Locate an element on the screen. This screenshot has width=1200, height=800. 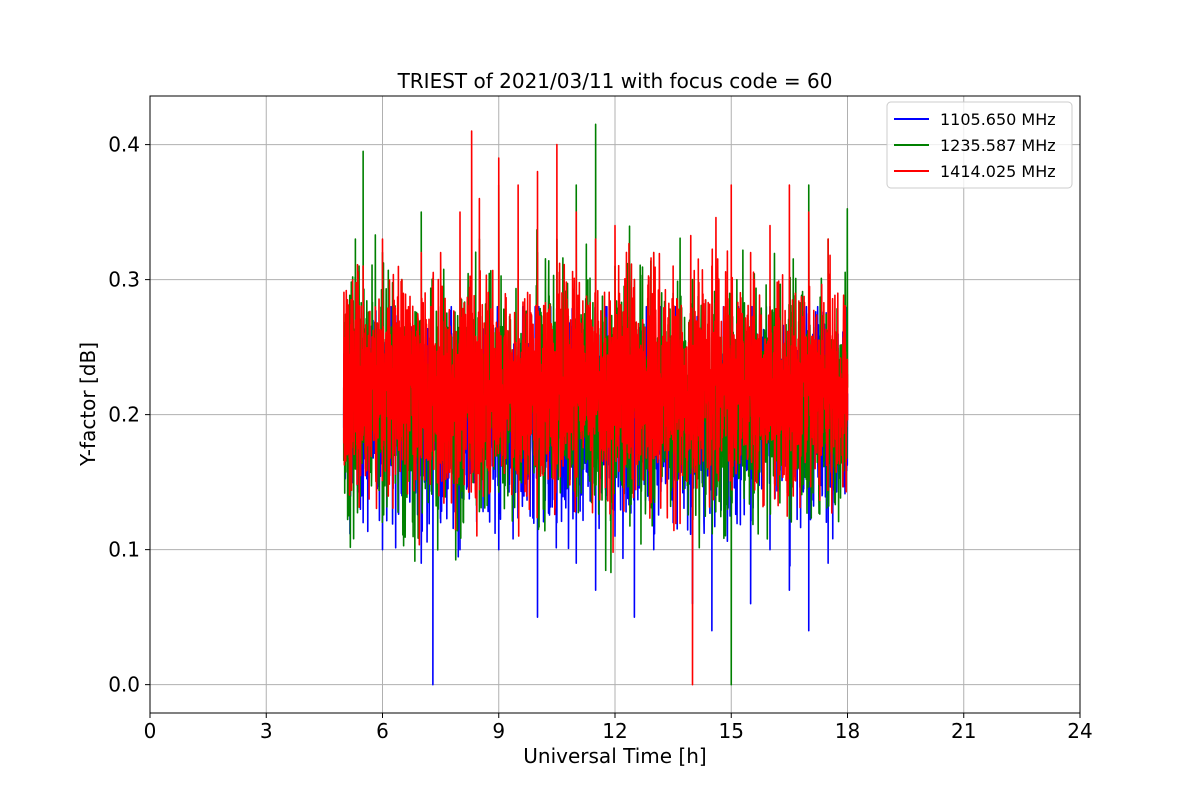
x-tick-label: 9 is located at coordinates (498, 731).